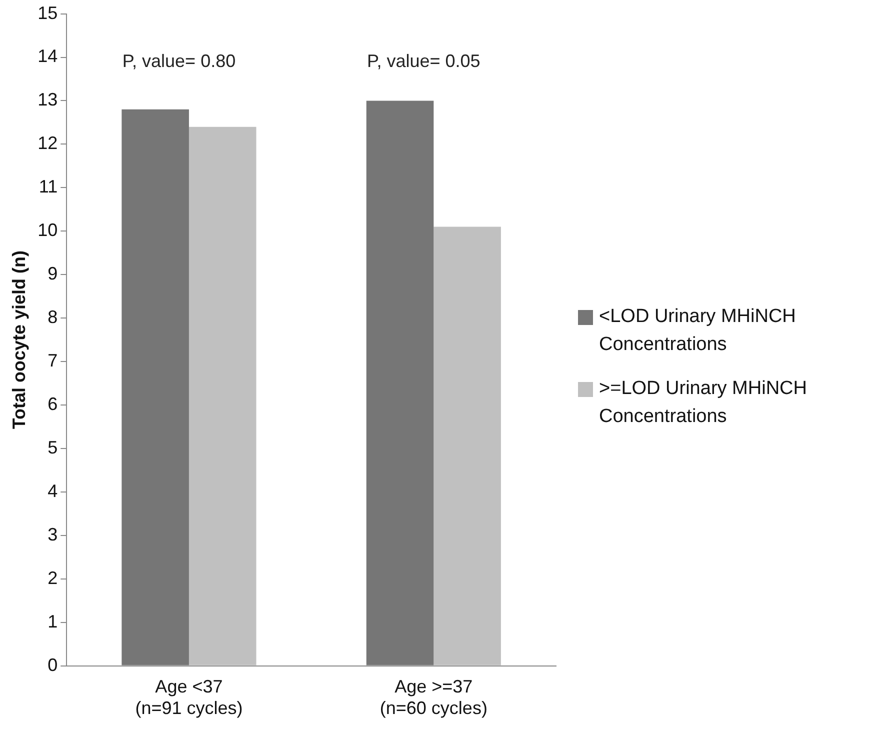 Image resolution: width=892 pixels, height=733 pixels. I want to click on y-tick-label: 12, so click(48, 143).